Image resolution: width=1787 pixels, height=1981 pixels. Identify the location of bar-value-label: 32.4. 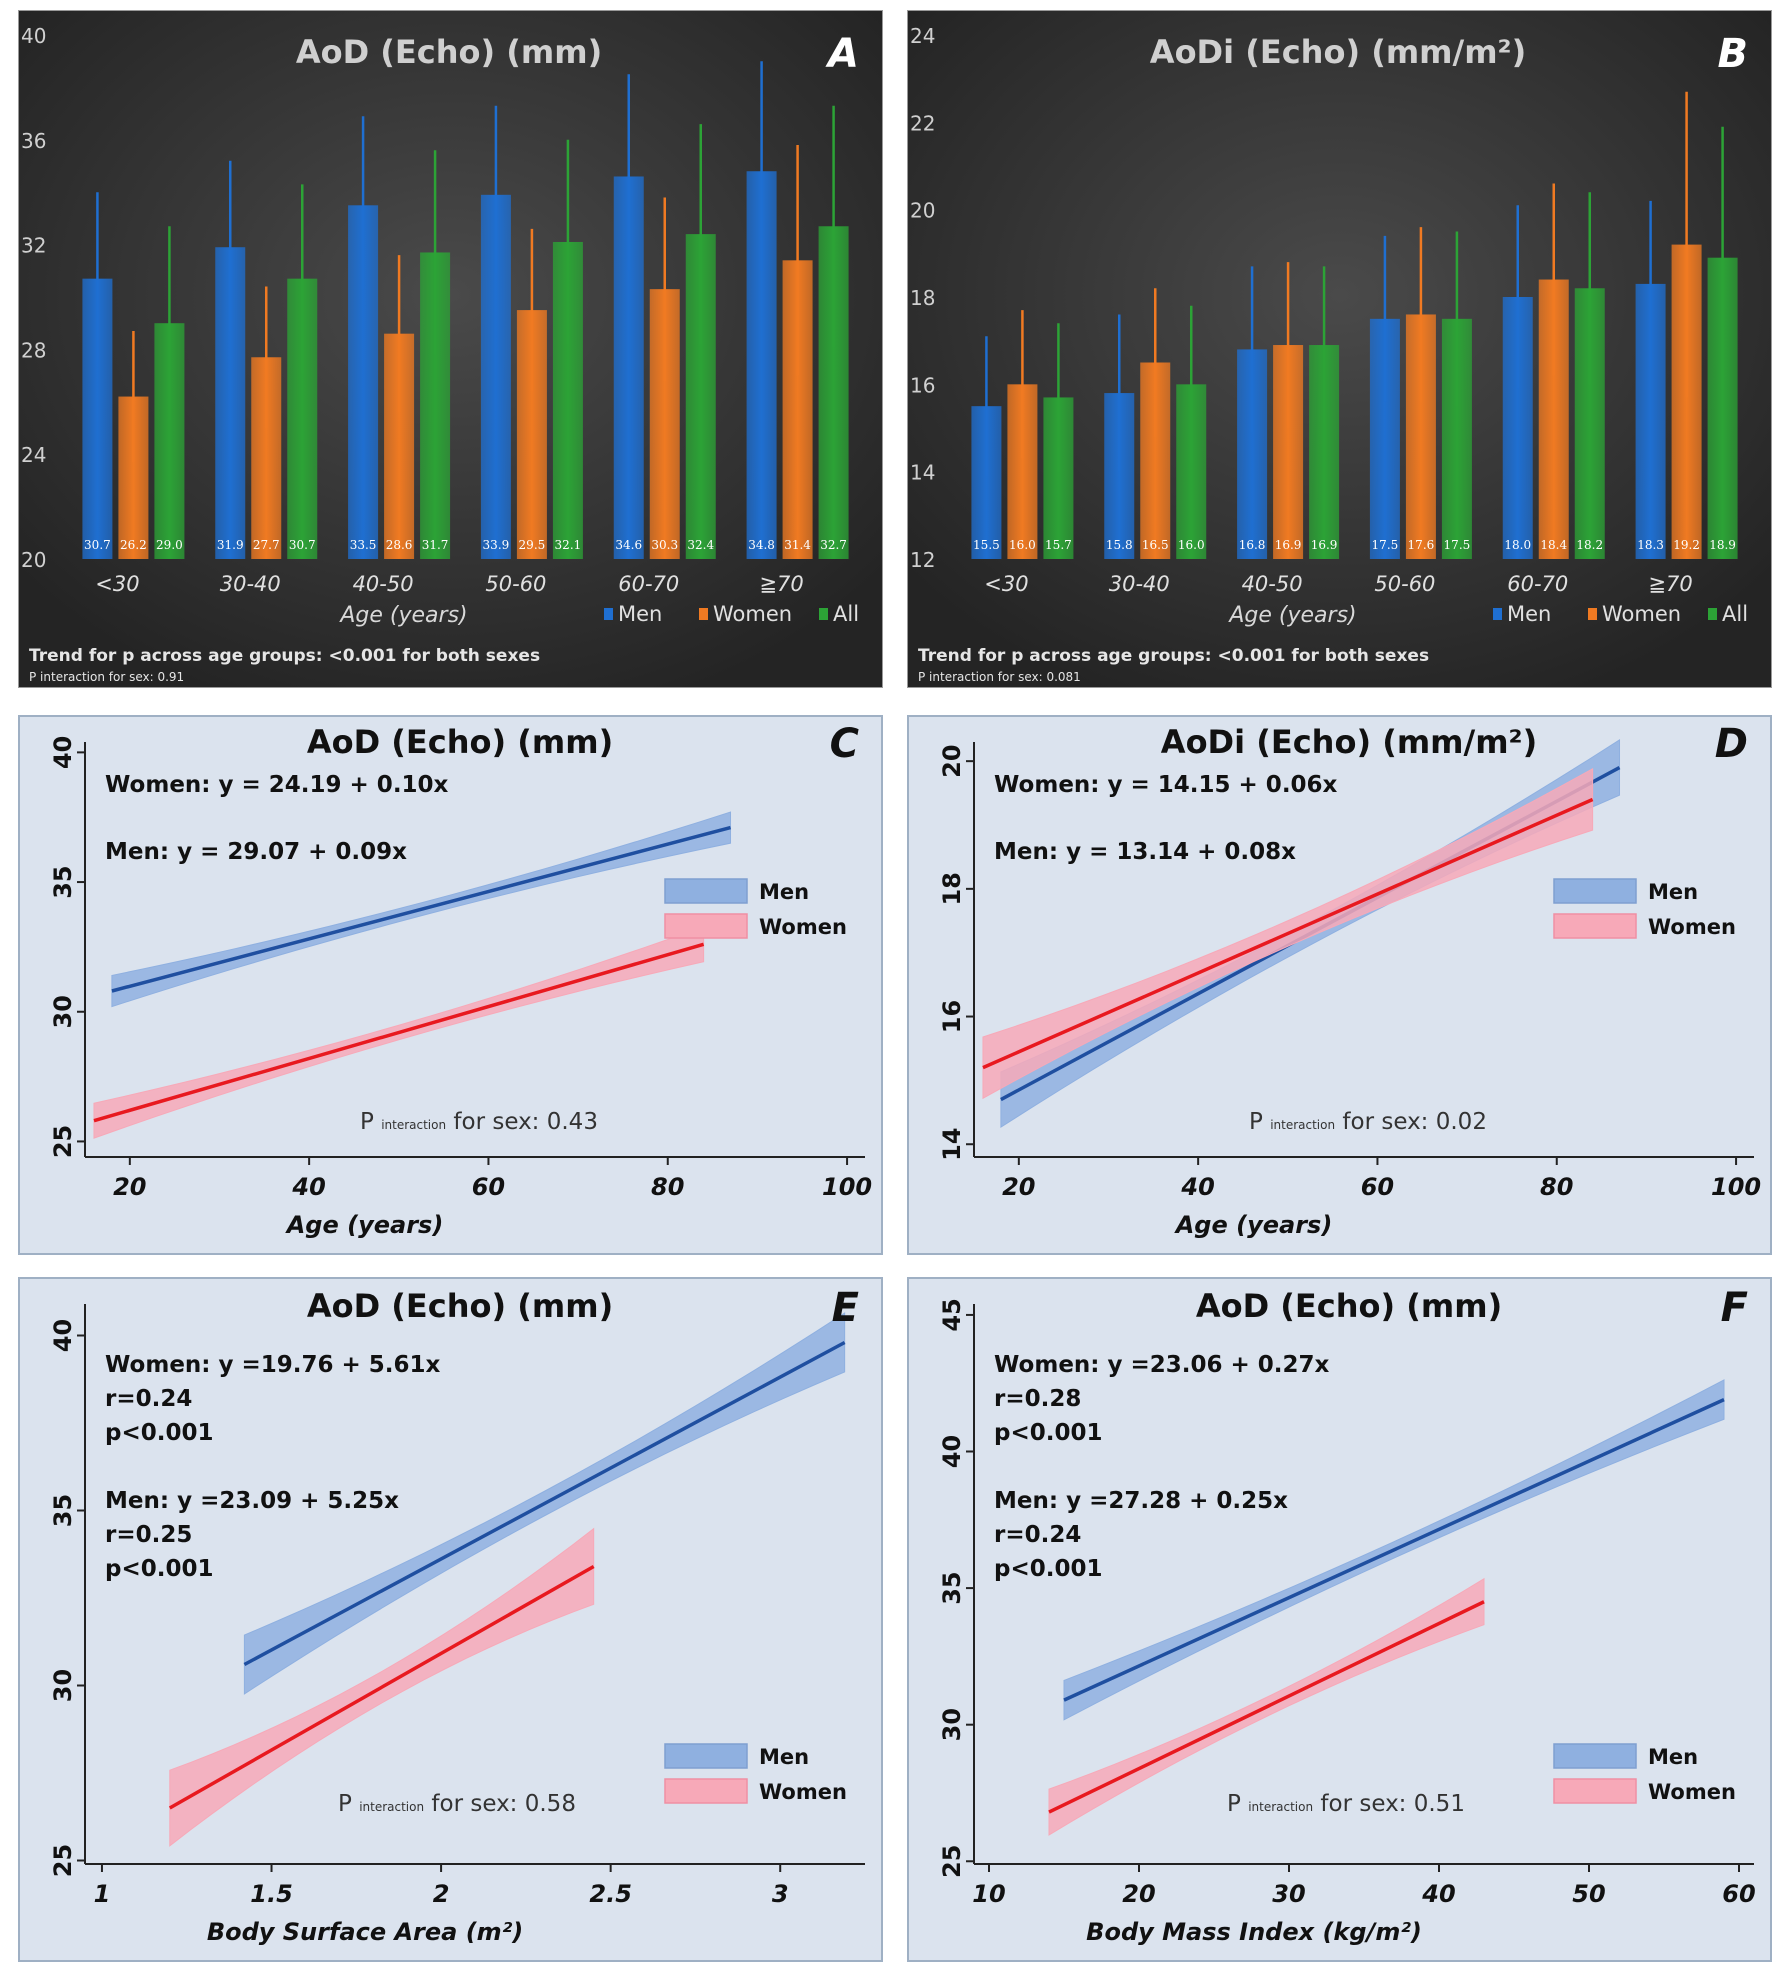
(700, 545).